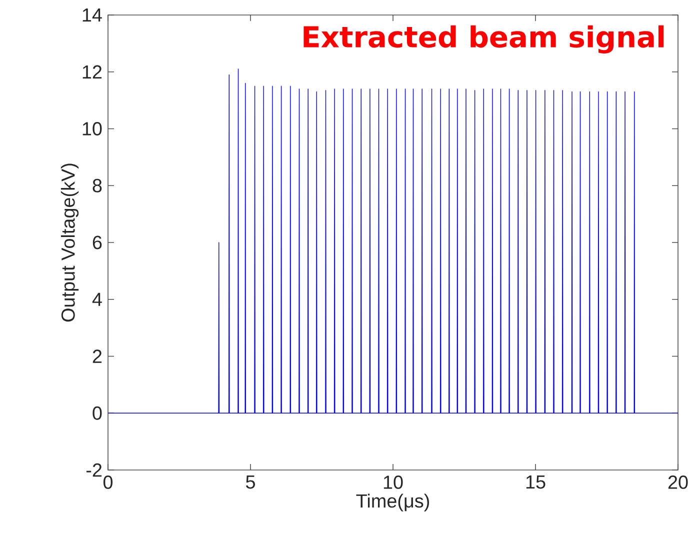  Describe the element at coordinates (97, 356) in the screenshot. I see `y-tick-label: 2` at that location.